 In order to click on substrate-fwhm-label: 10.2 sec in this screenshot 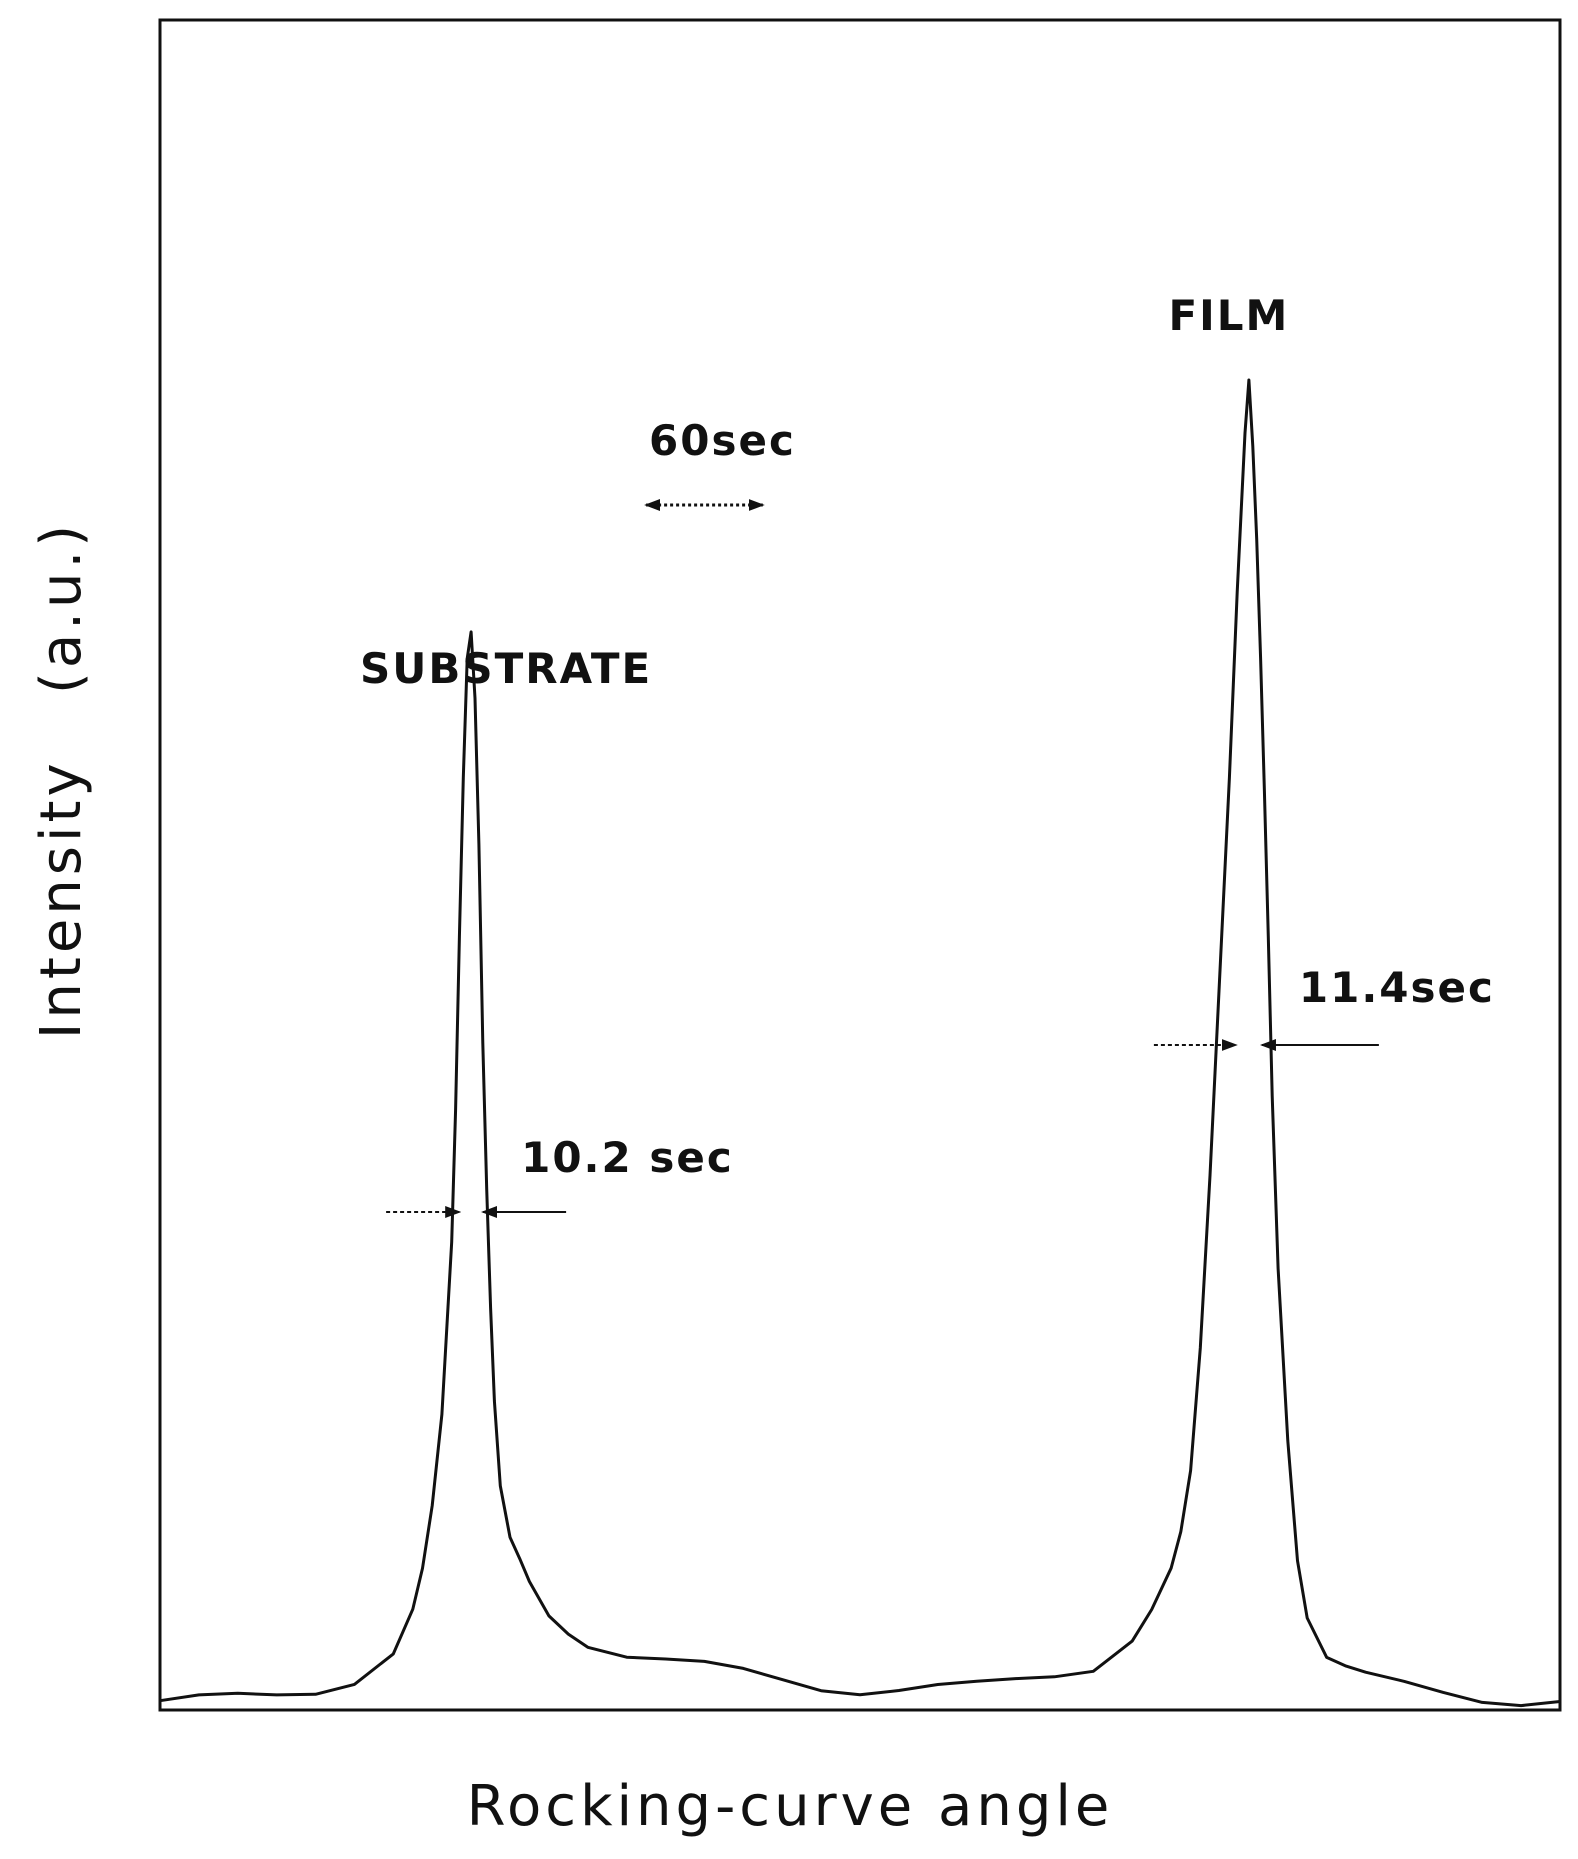, I will do `click(627, 1157)`.